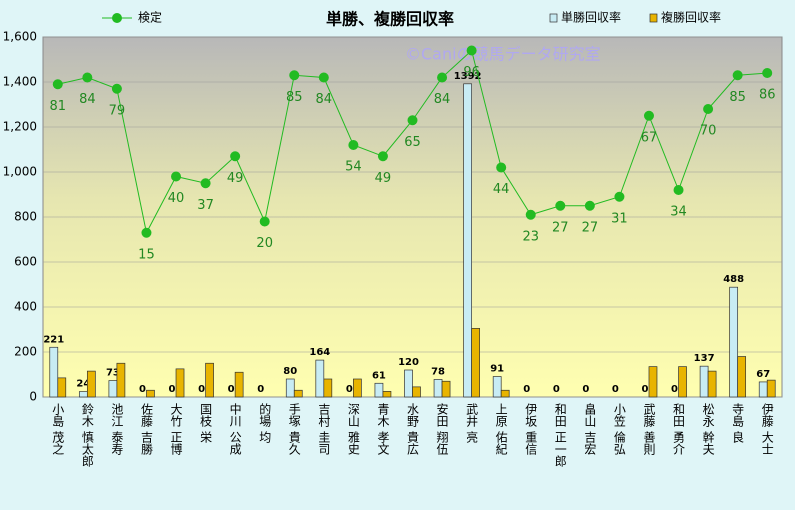  What do you see at coordinates (501, 429) in the screenshot?
I see `x-tick-label: 上原 佑紀` at bounding box center [501, 429].